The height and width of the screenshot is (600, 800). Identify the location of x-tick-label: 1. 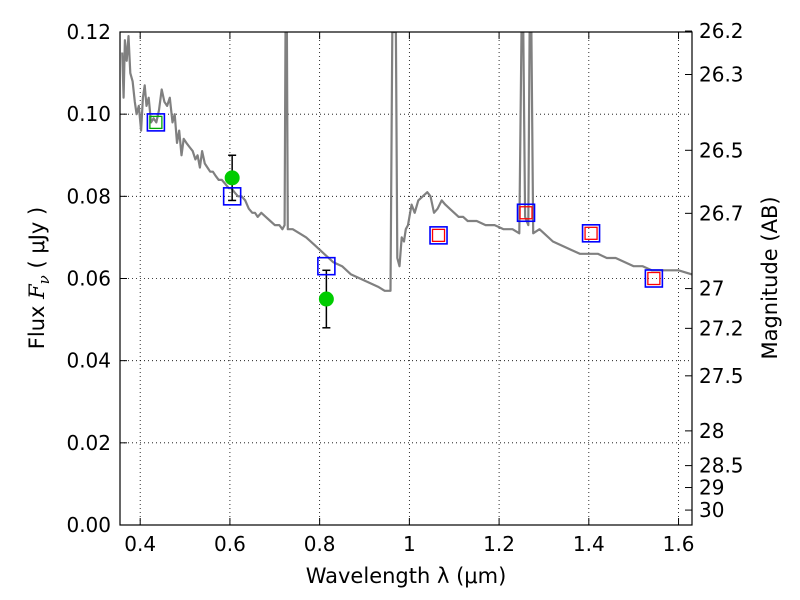
(409, 544).